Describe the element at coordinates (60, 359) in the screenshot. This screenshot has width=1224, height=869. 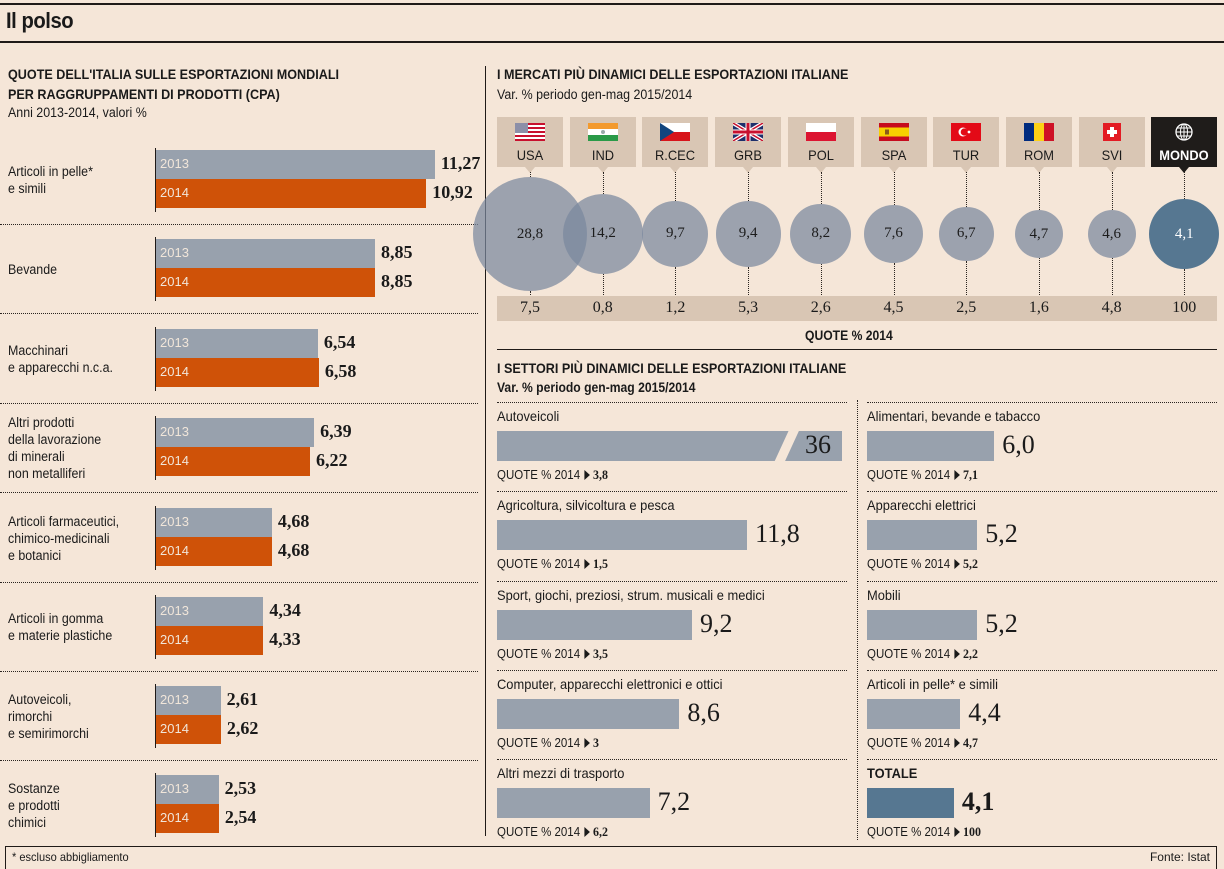
I see `category-label: Macchinari e apparecchi n.c.a.` at that location.